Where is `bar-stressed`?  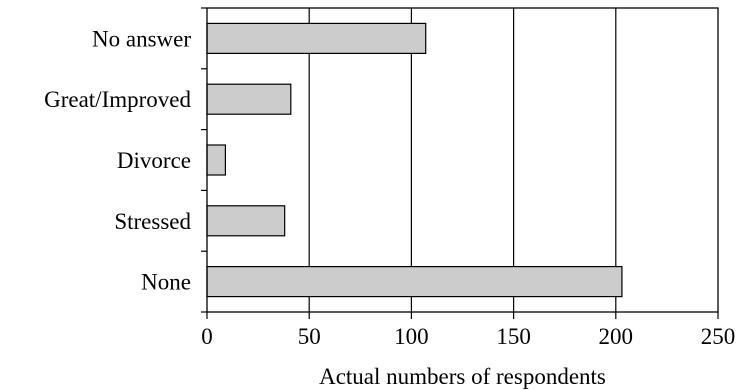 bar-stressed is located at coordinates (246, 221).